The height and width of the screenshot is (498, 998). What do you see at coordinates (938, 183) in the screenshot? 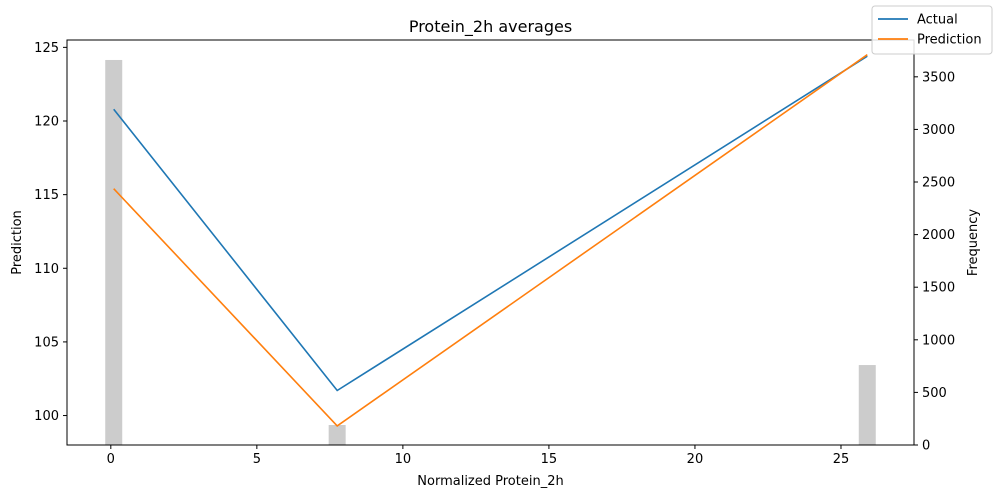
I see `y2-tick-label: 2500` at bounding box center [938, 183].